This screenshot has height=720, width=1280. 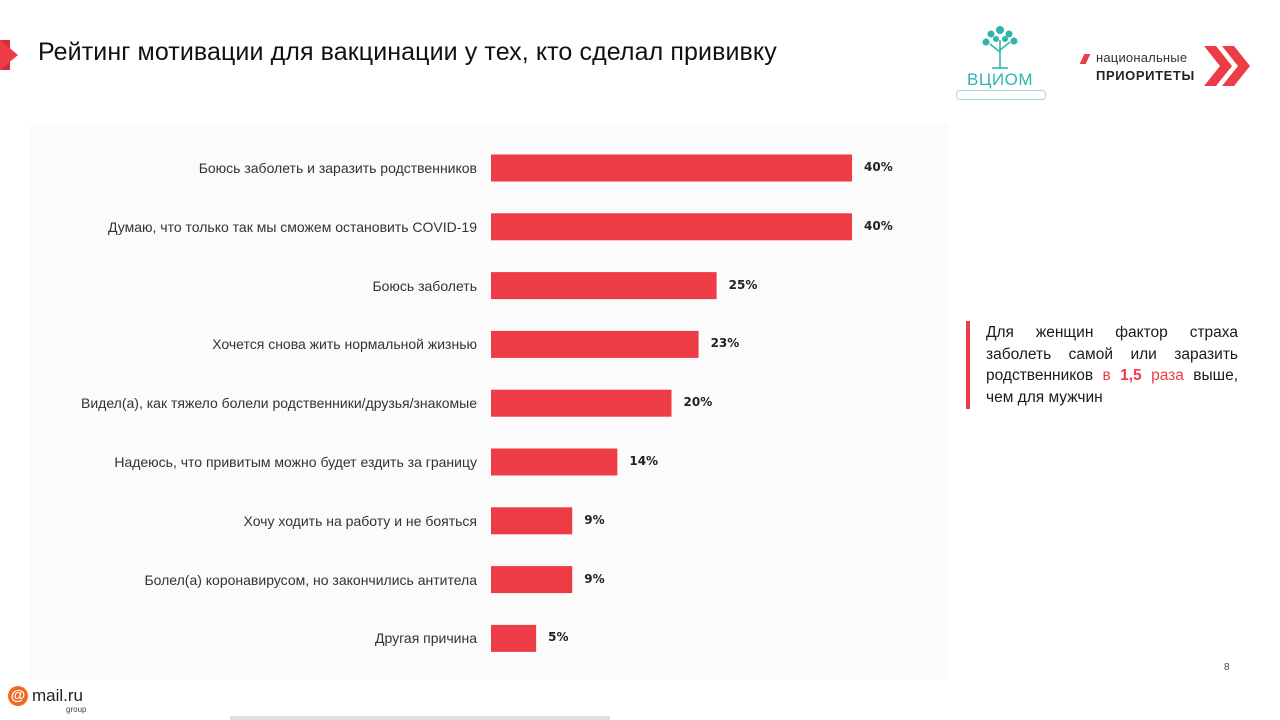 I want to click on chevrons-icon, so click(x=1227, y=66).